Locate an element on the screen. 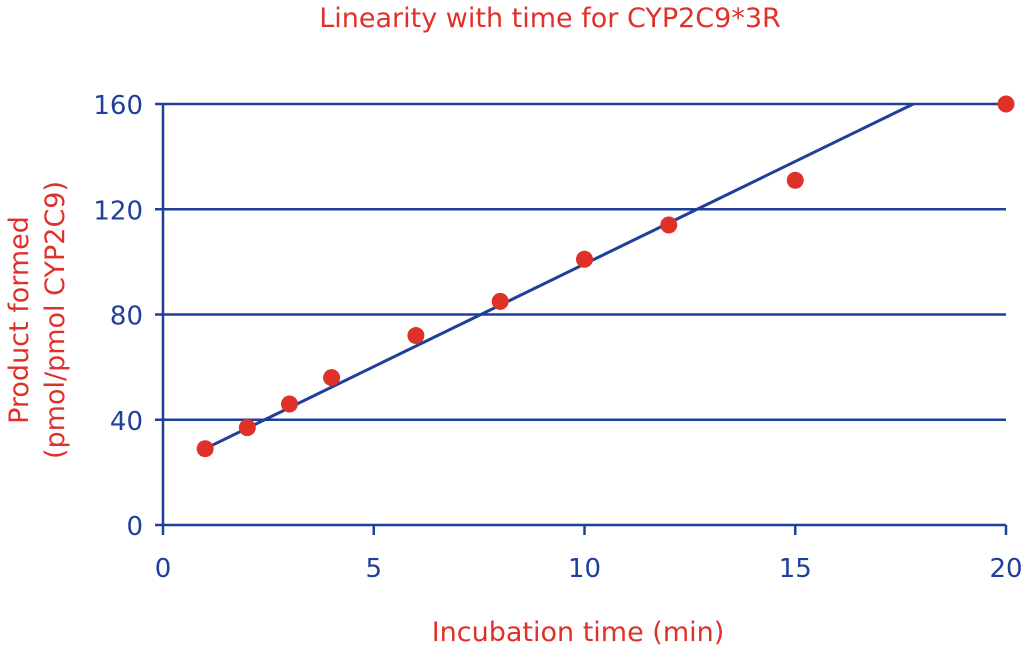 This screenshot has width=1024, height=650. x-tick-label-0: 0 is located at coordinates (163, 569).